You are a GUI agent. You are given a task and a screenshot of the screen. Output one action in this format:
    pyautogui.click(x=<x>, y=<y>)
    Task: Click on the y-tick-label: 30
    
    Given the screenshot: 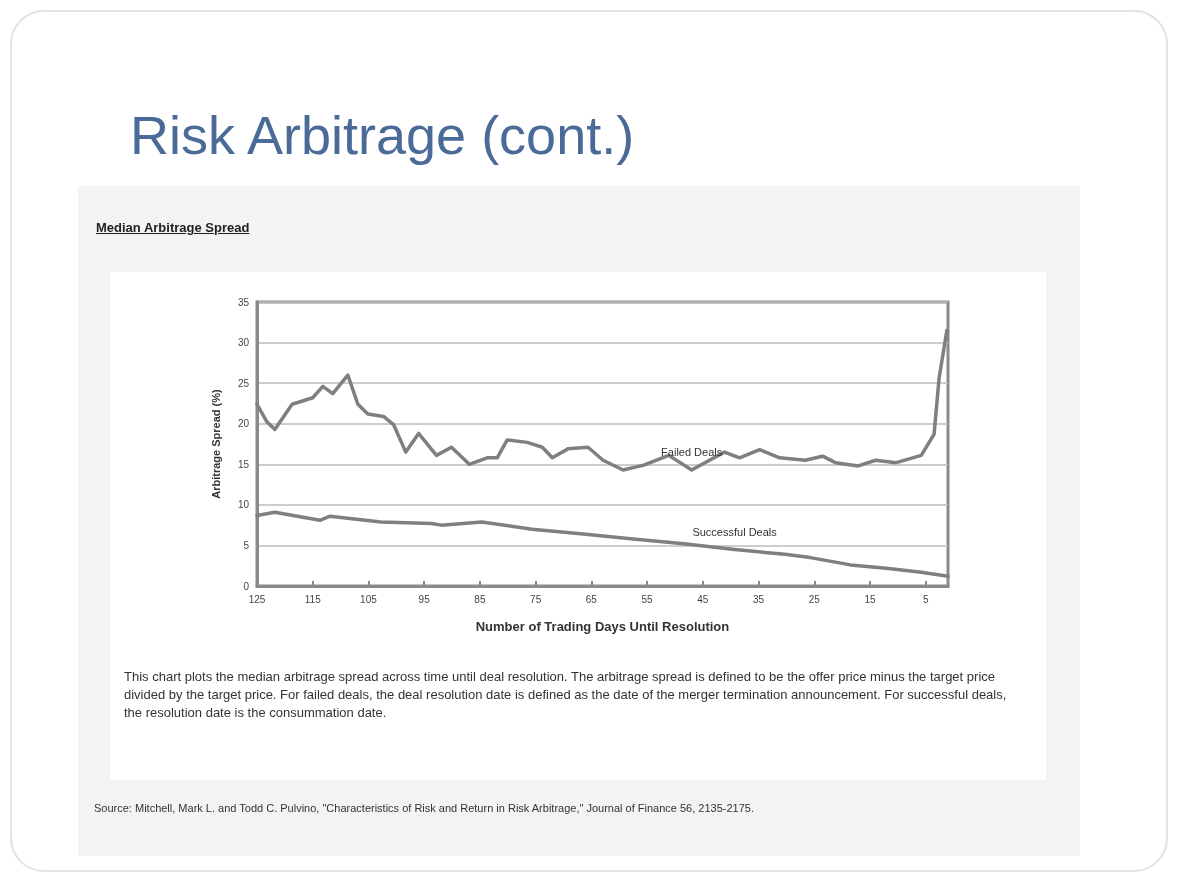 What is the action you would take?
    pyautogui.click(x=243, y=343)
    